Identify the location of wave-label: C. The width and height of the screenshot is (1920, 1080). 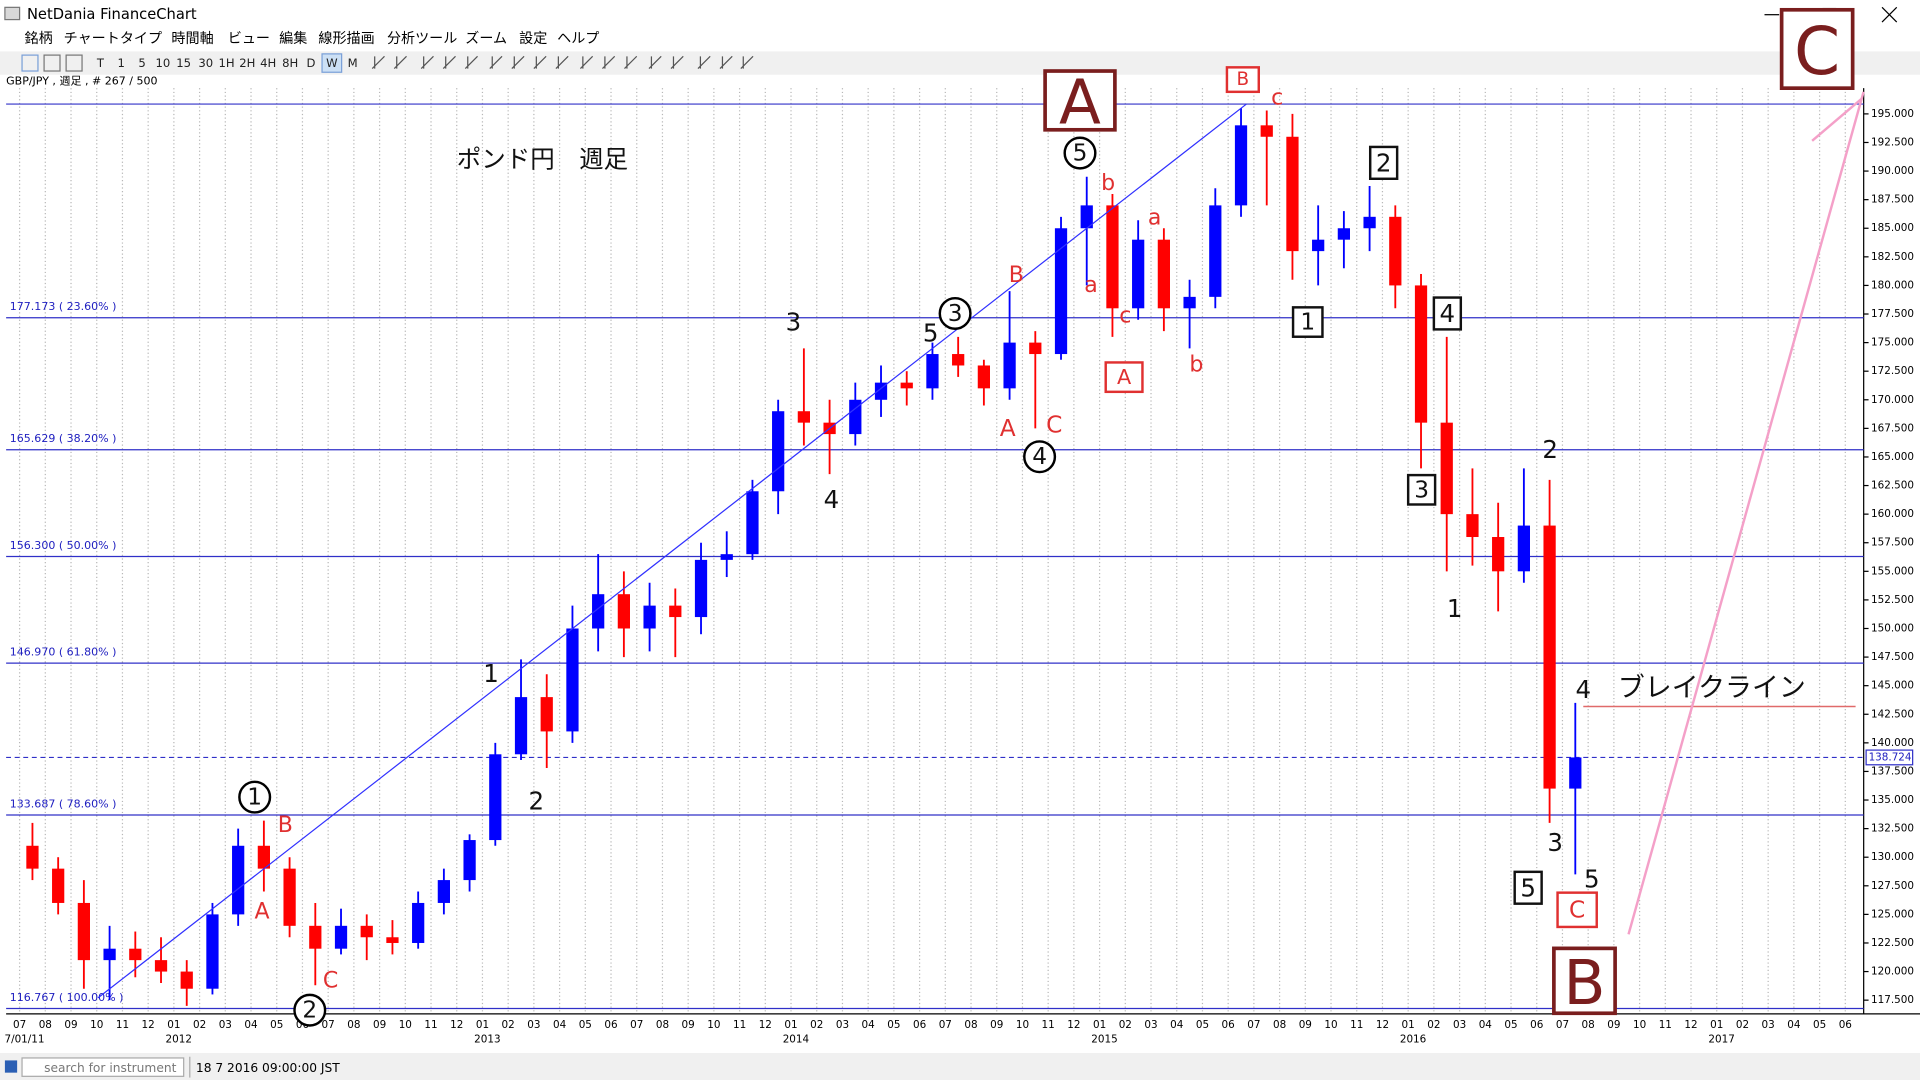
(1817, 51).